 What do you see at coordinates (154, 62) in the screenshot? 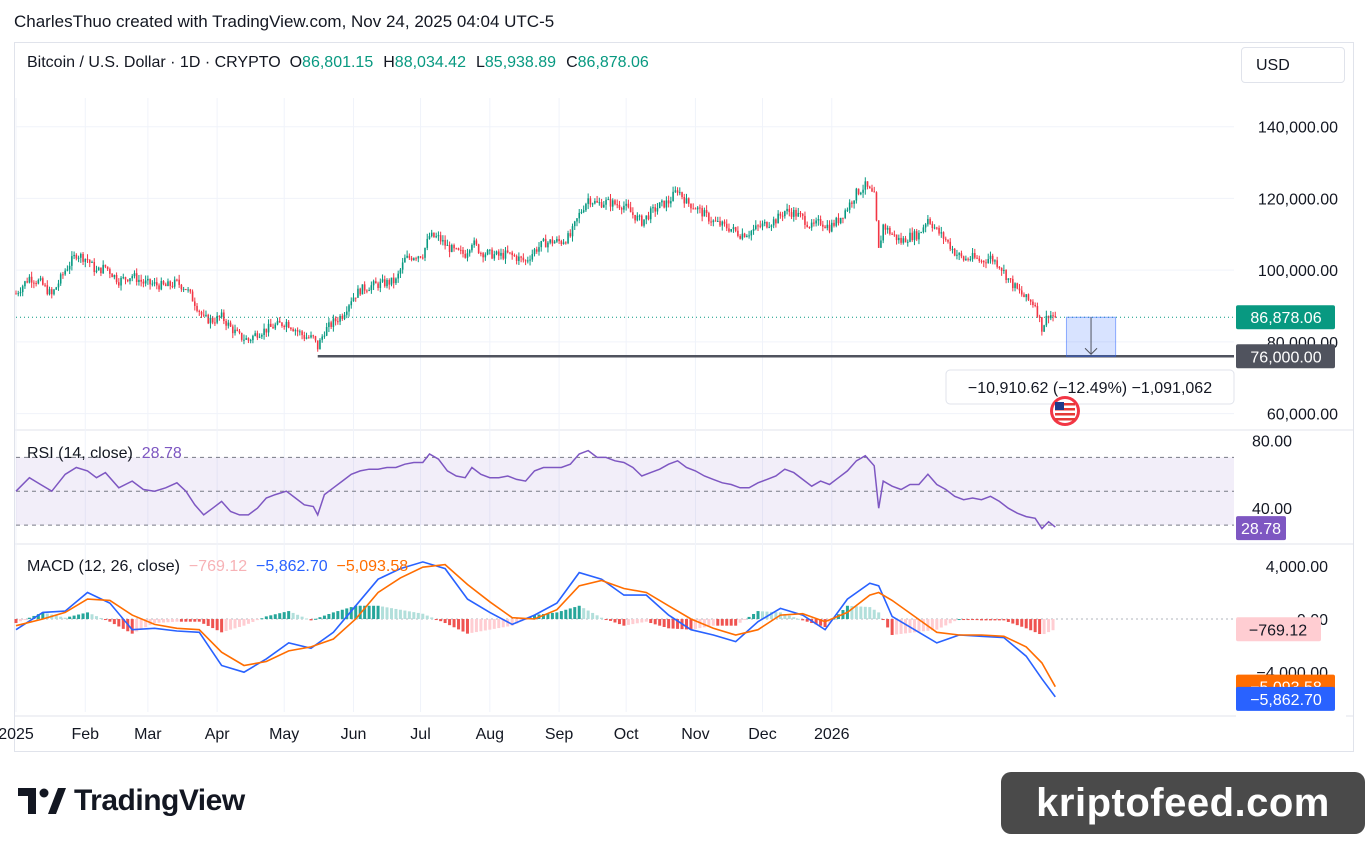
I see `symbol-title: Bitcoin / U.S. Dollar · 1D · CRYPTO` at bounding box center [154, 62].